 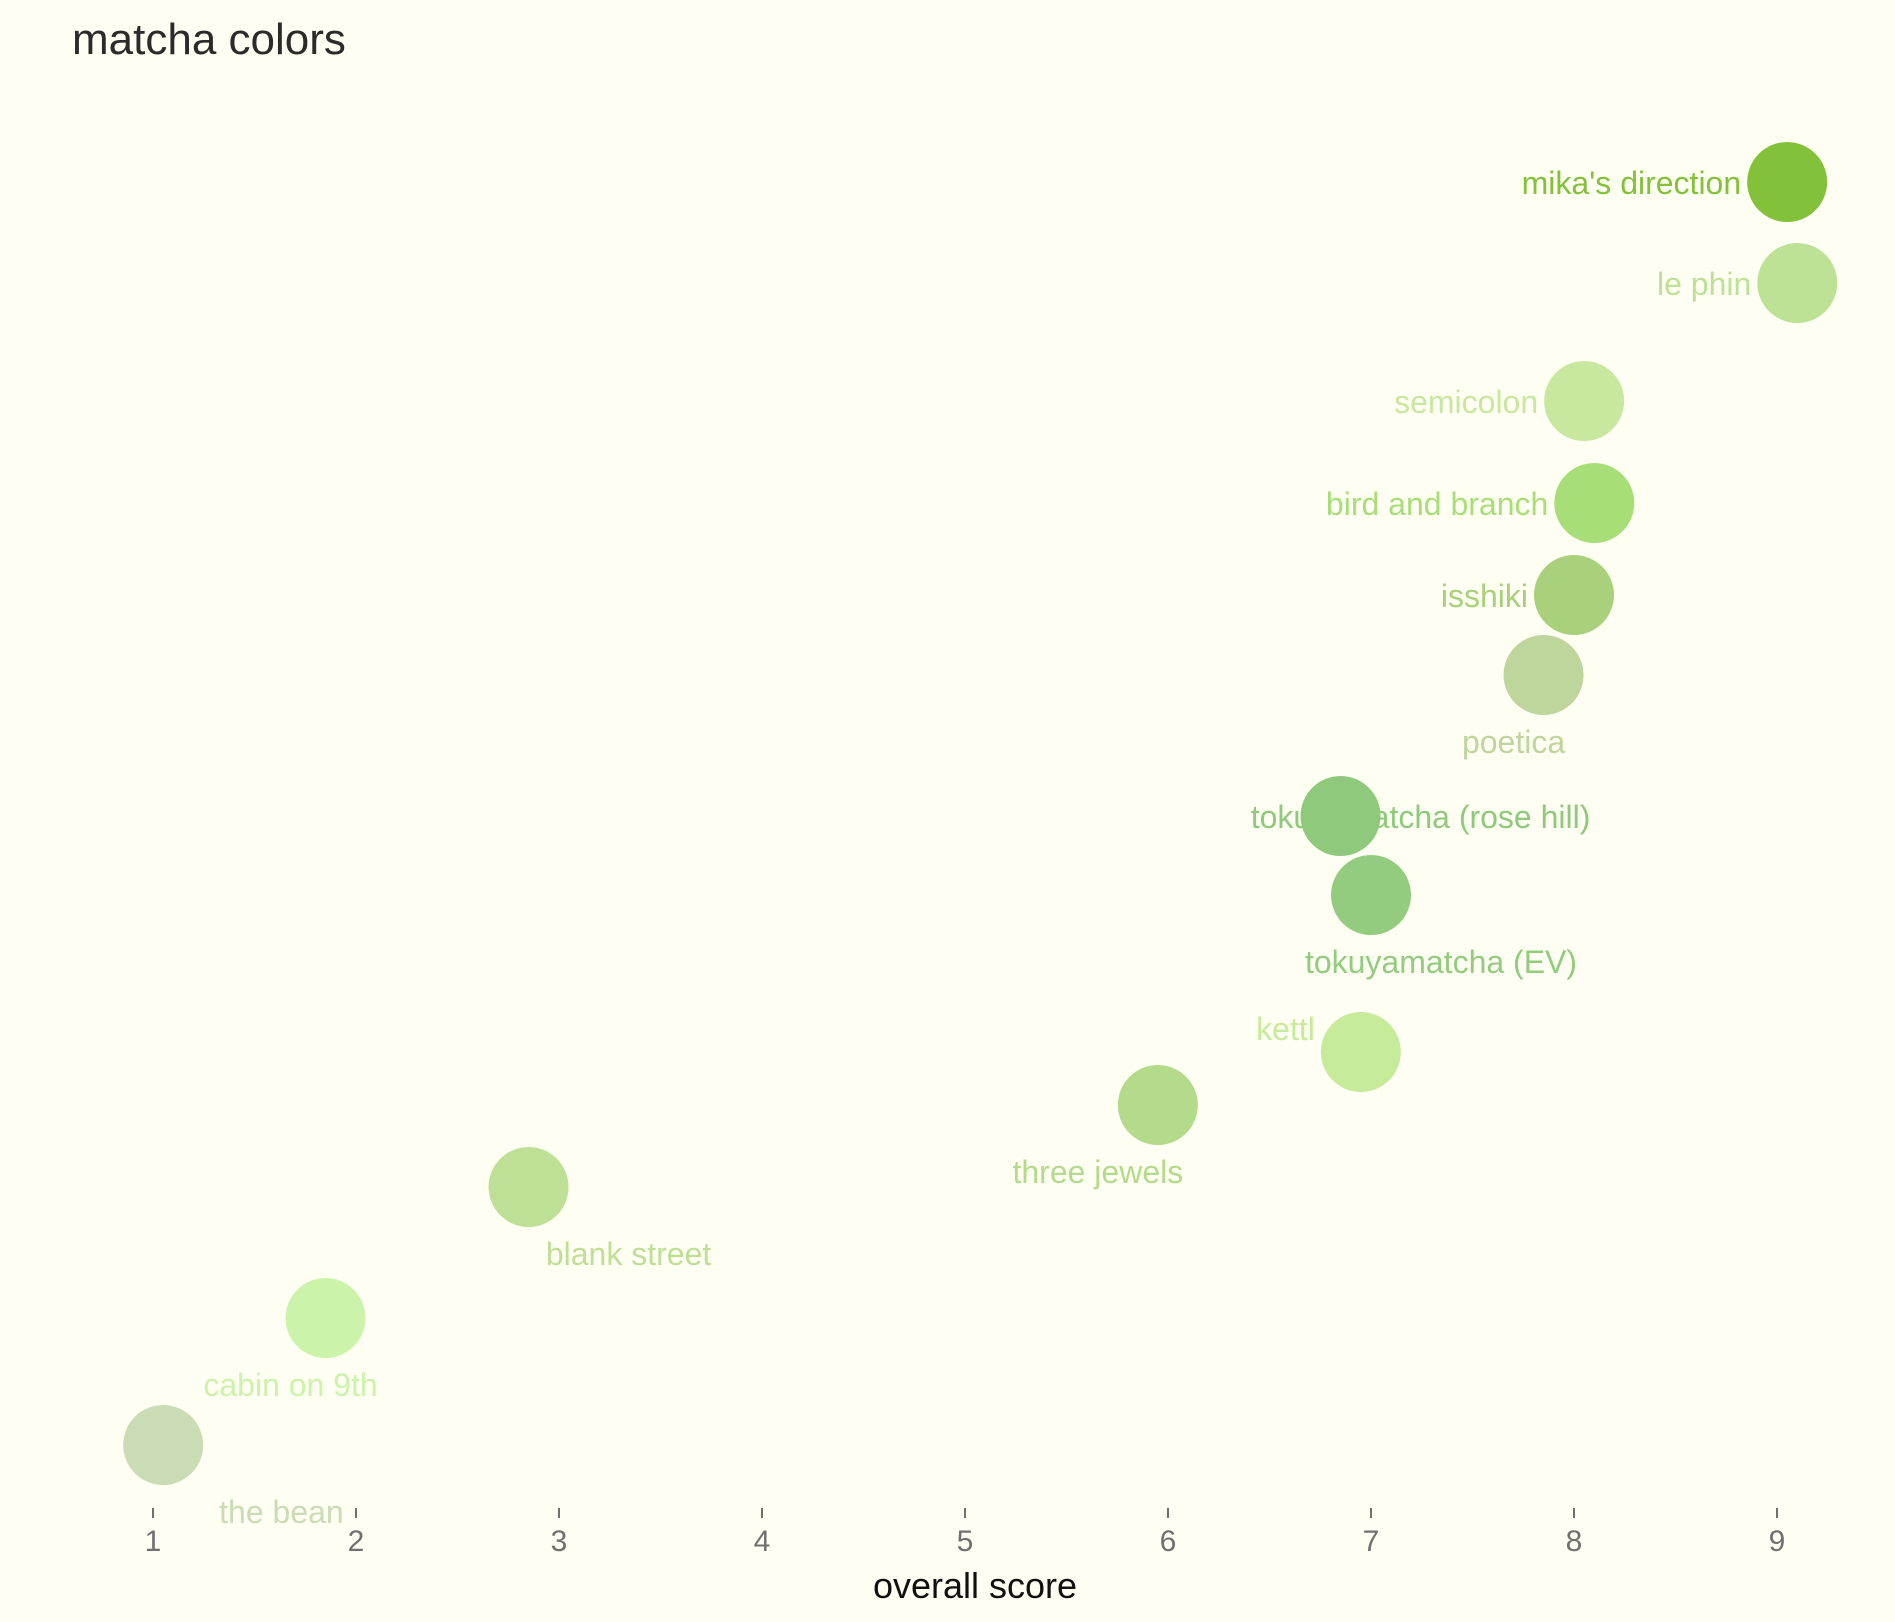 I want to click on x-tick-label: 6, so click(x=1168, y=1541).